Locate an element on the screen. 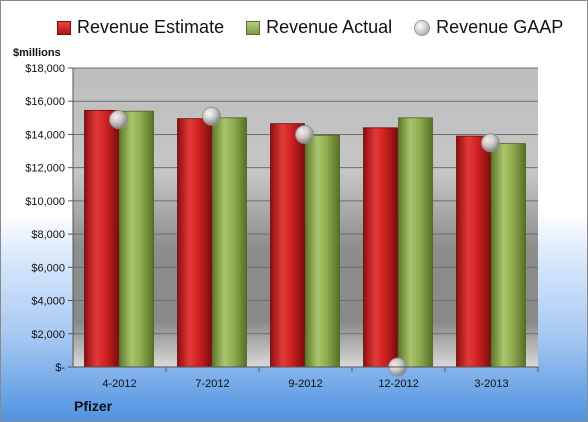 This screenshot has height=422, width=588. legend-item-estimate: Revenue Estimate is located at coordinates (140, 27).